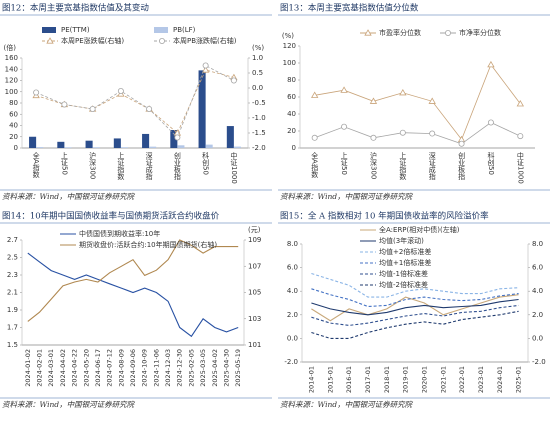  What do you see at coordinates (480, 32) in the screenshot?
I see `legend-label: 市净率分位数` at bounding box center [480, 32].